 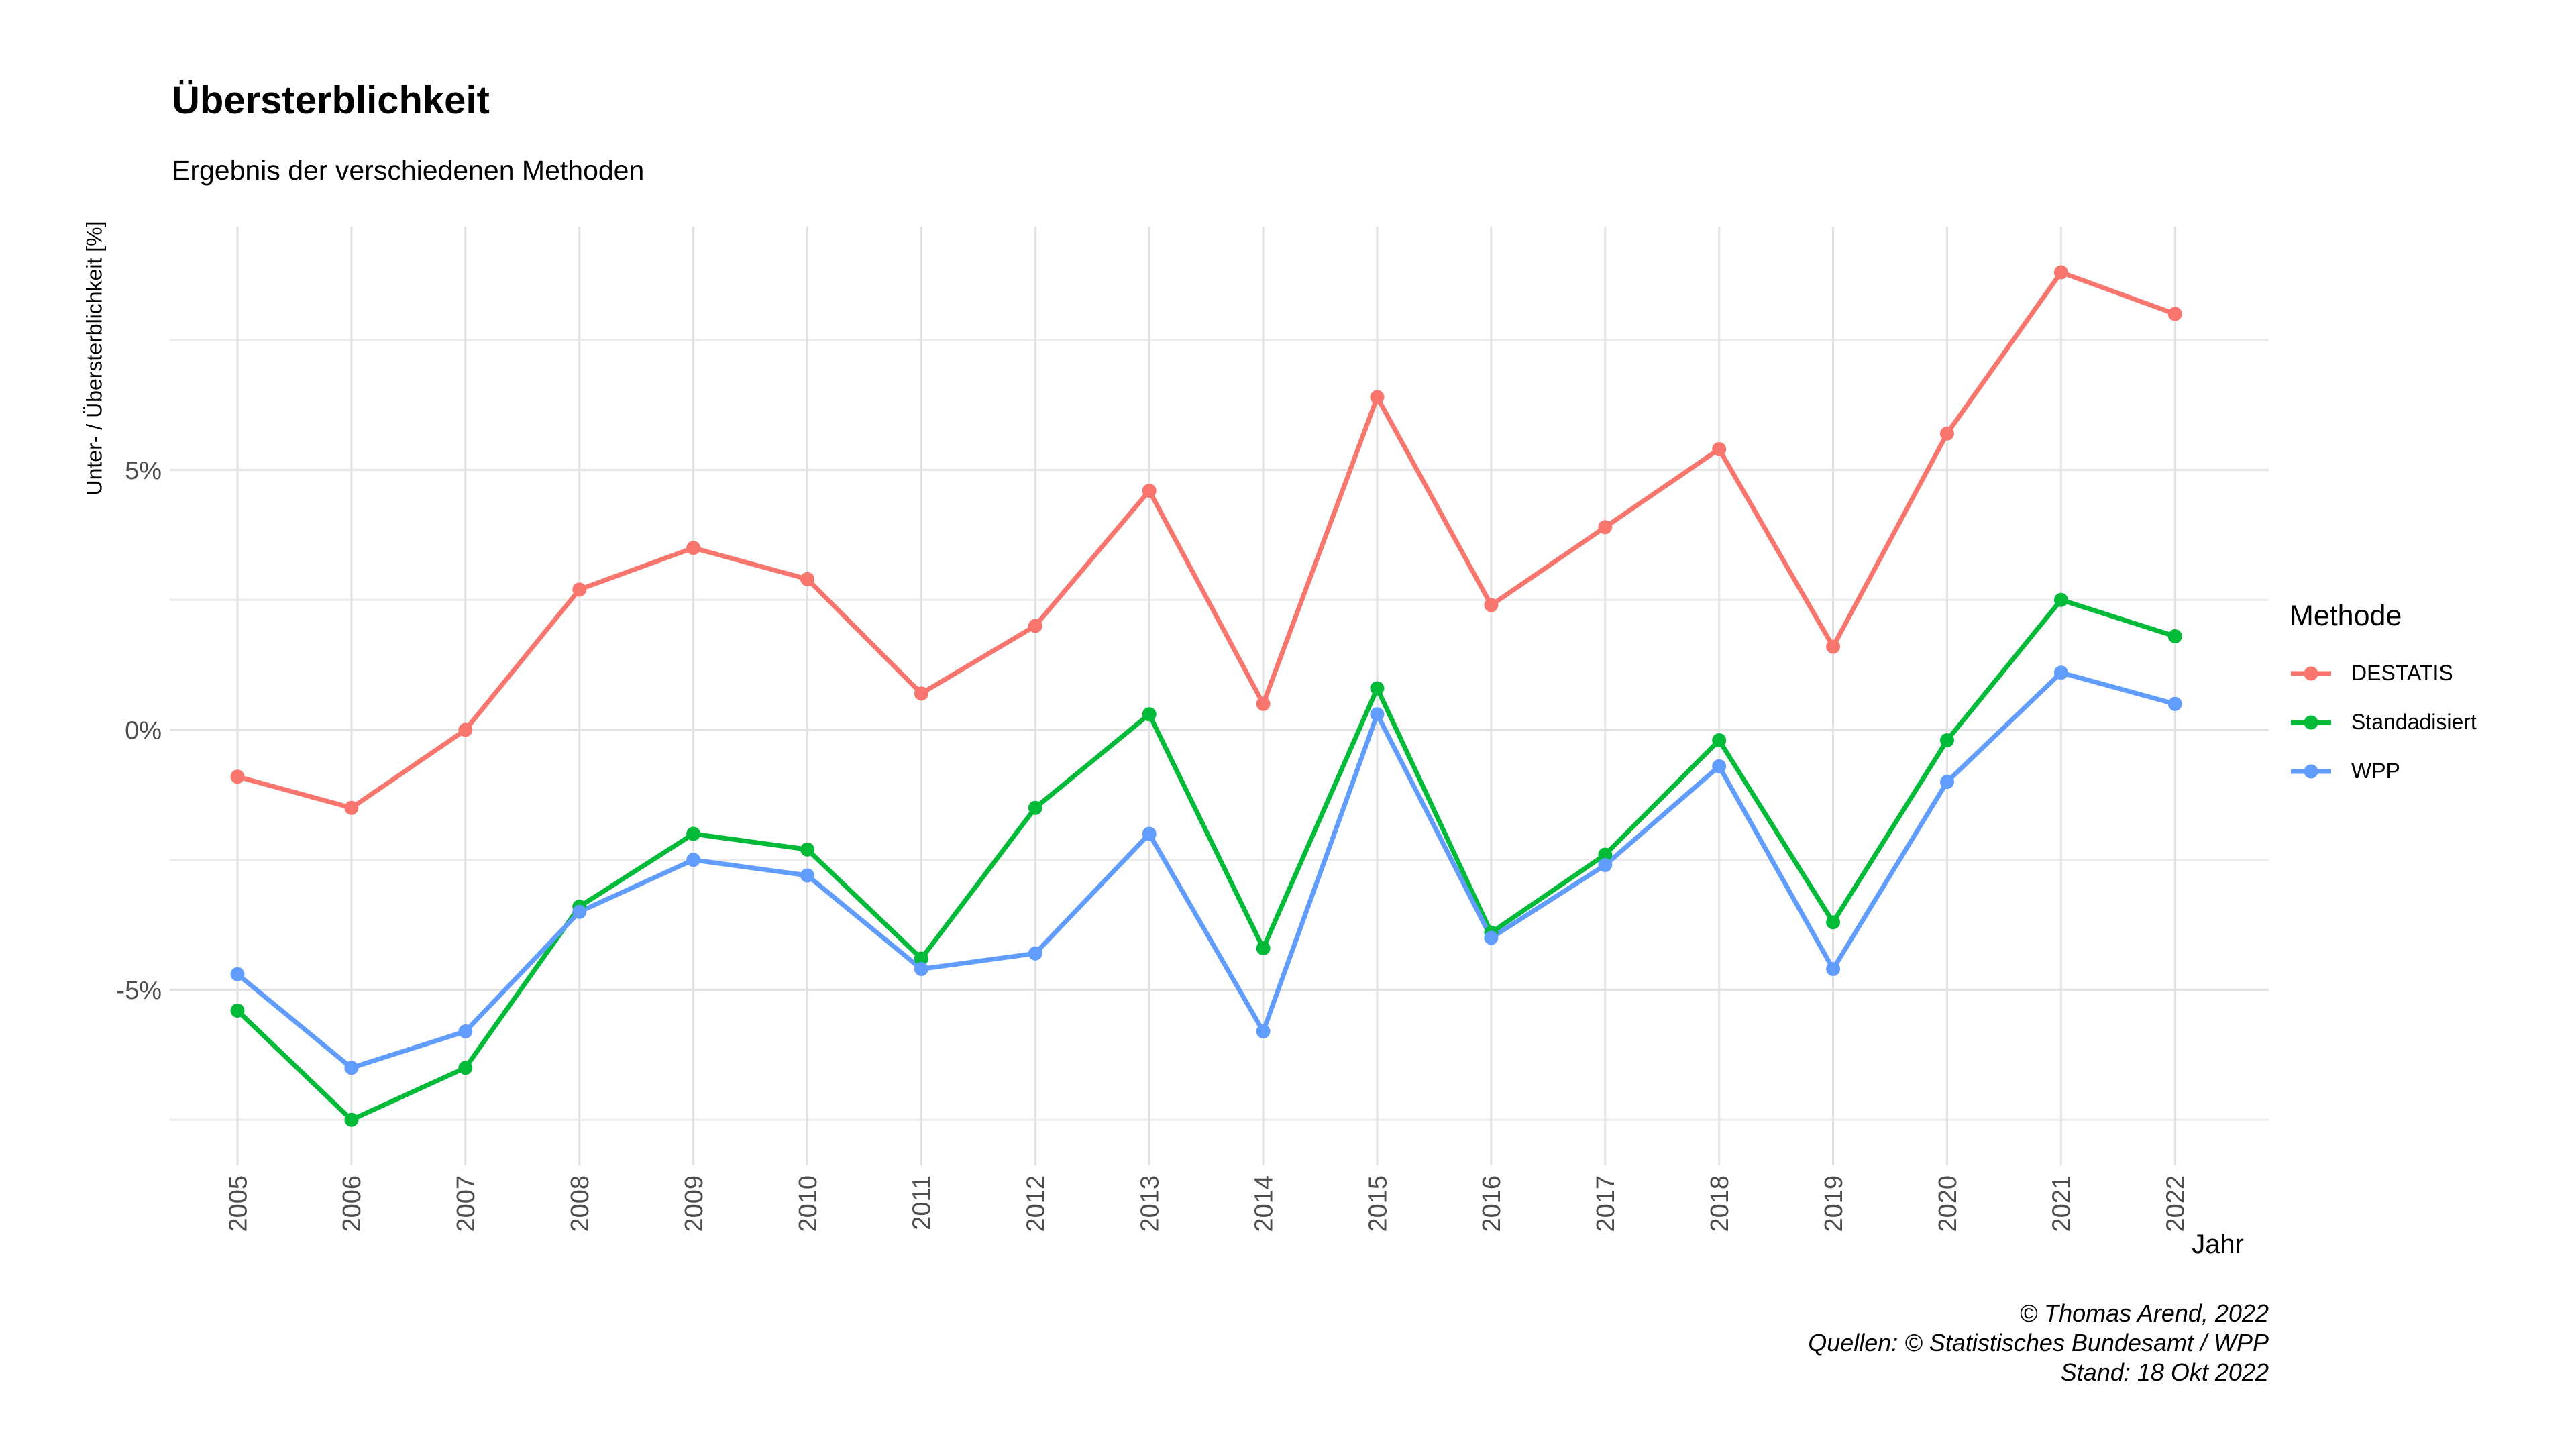 I want to click on point-Standadisiert-2006, so click(x=351, y=1119).